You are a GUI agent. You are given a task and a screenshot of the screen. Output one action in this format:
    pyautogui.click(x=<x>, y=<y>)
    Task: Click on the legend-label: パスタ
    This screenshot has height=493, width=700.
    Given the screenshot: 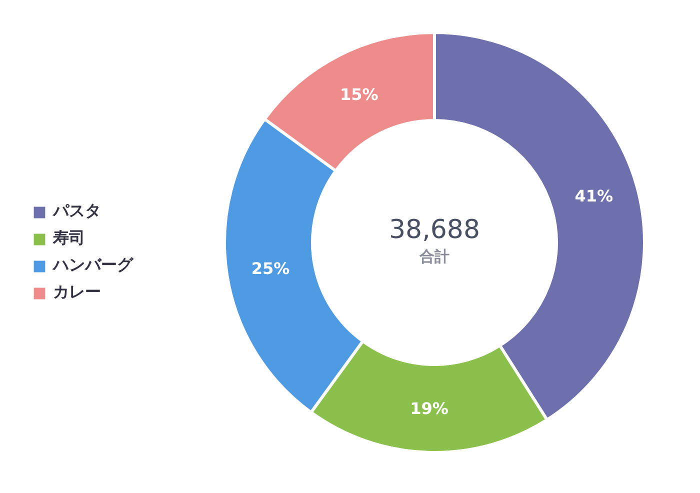 What is the action you would take?
    pyautogui.click(x=77, y=211)
    